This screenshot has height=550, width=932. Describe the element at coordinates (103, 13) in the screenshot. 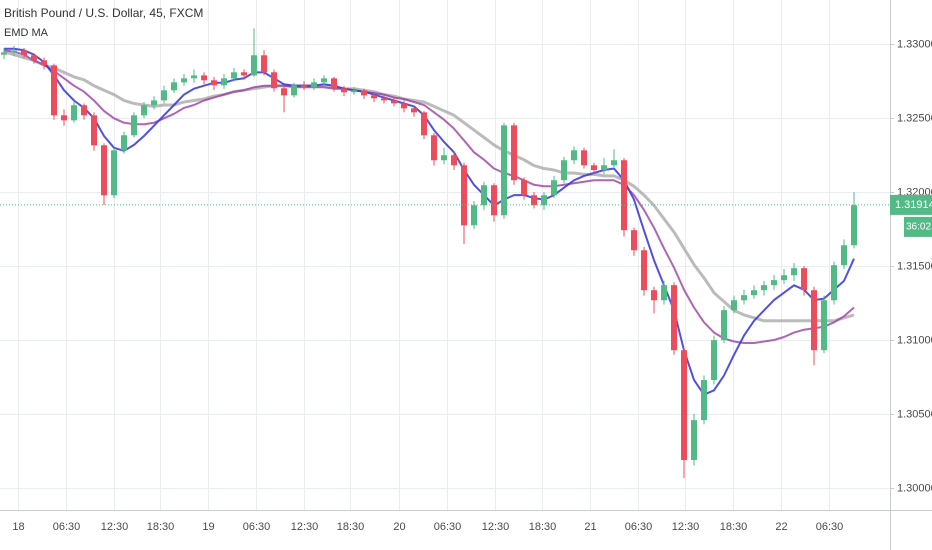

I see `chart-title: British Pound / U.S. Dollar, 45, FXCM` at that location.